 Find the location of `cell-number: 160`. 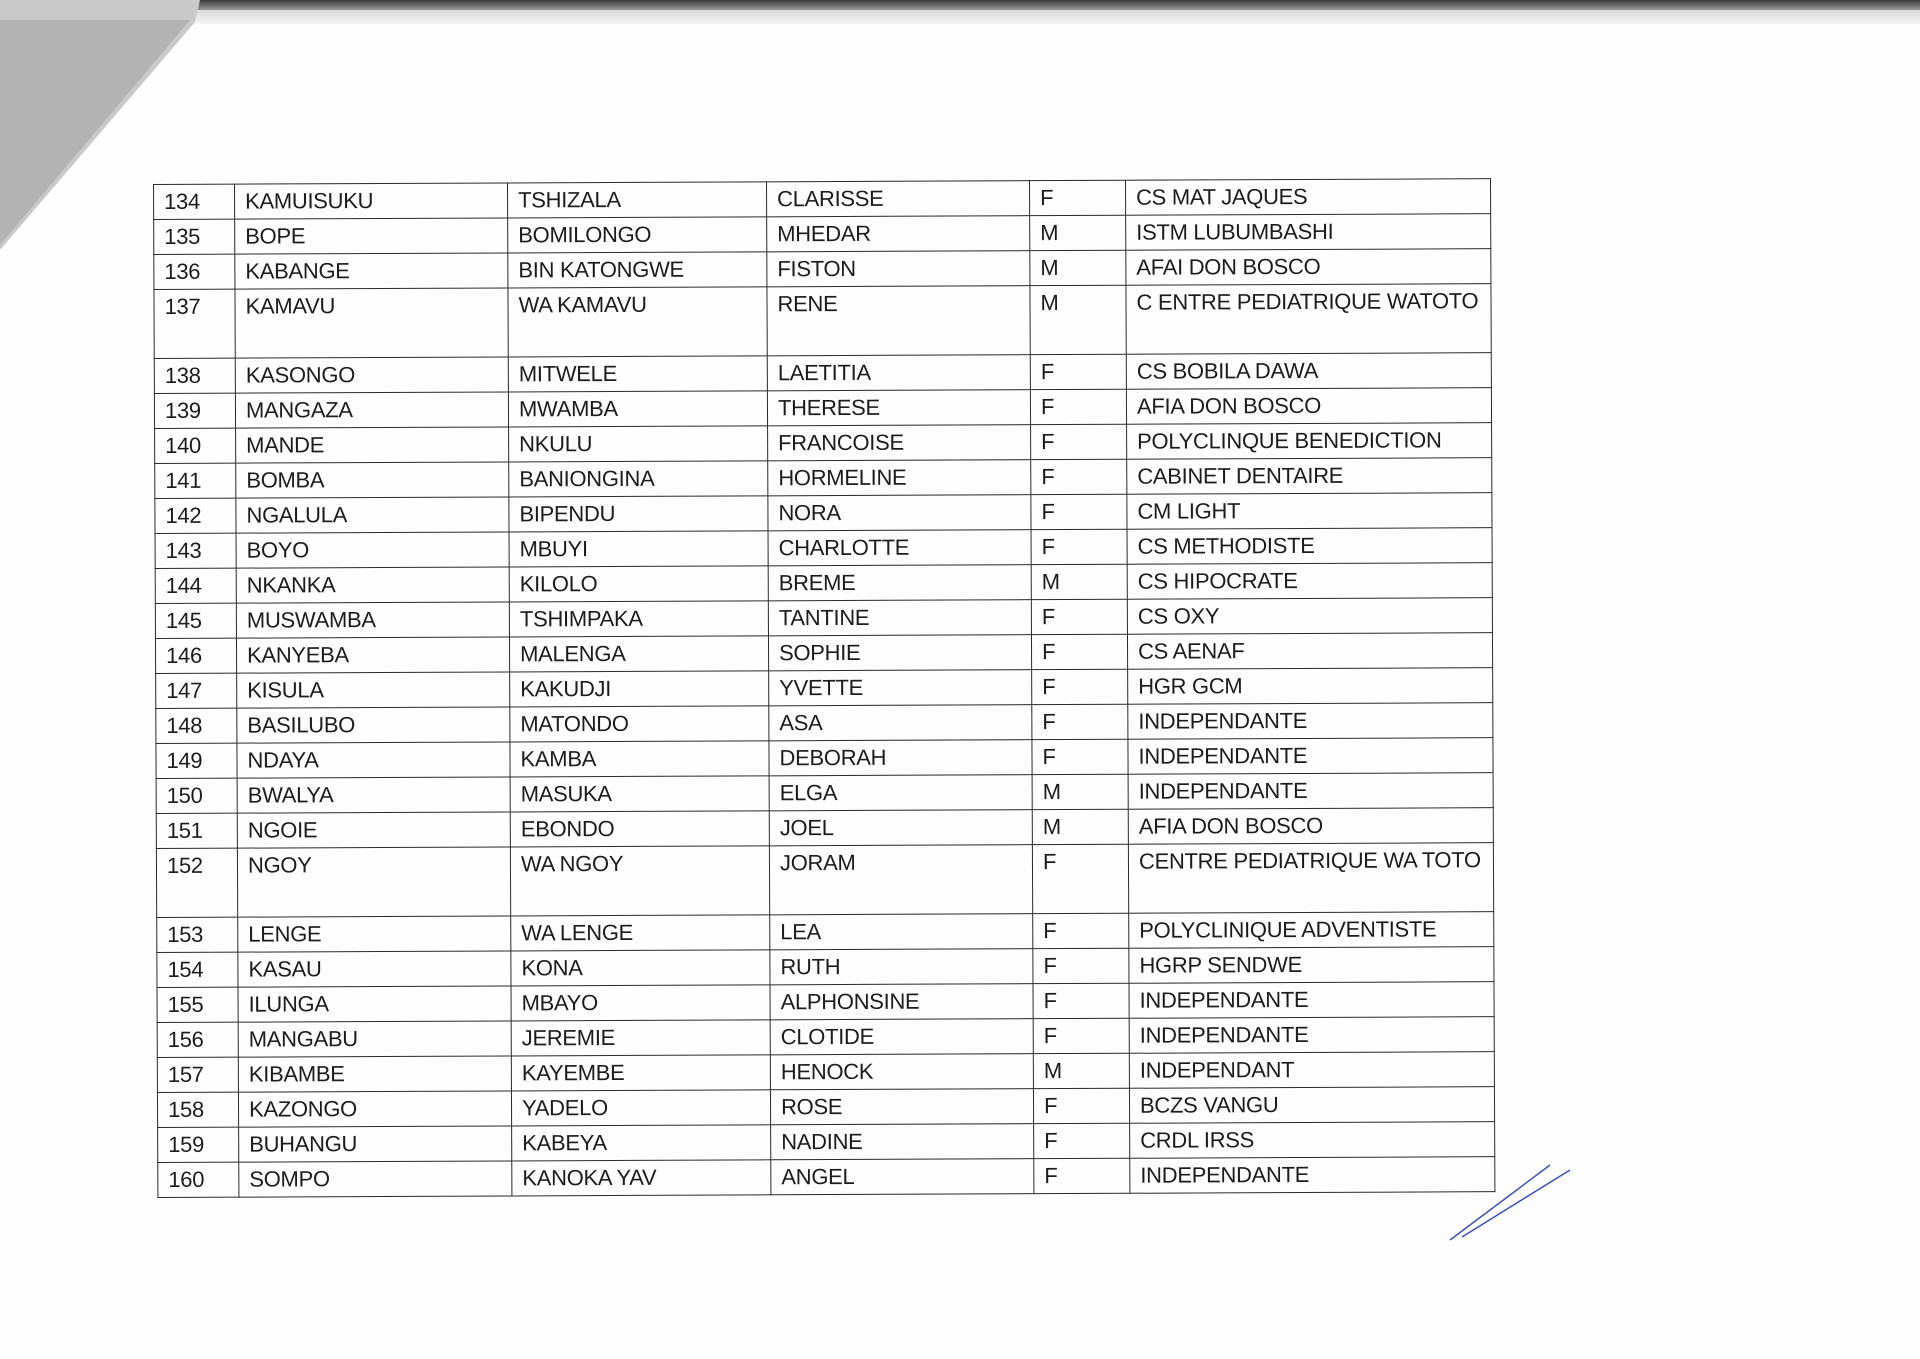

cell-number: 160 is located at coordinates (198, 1180).